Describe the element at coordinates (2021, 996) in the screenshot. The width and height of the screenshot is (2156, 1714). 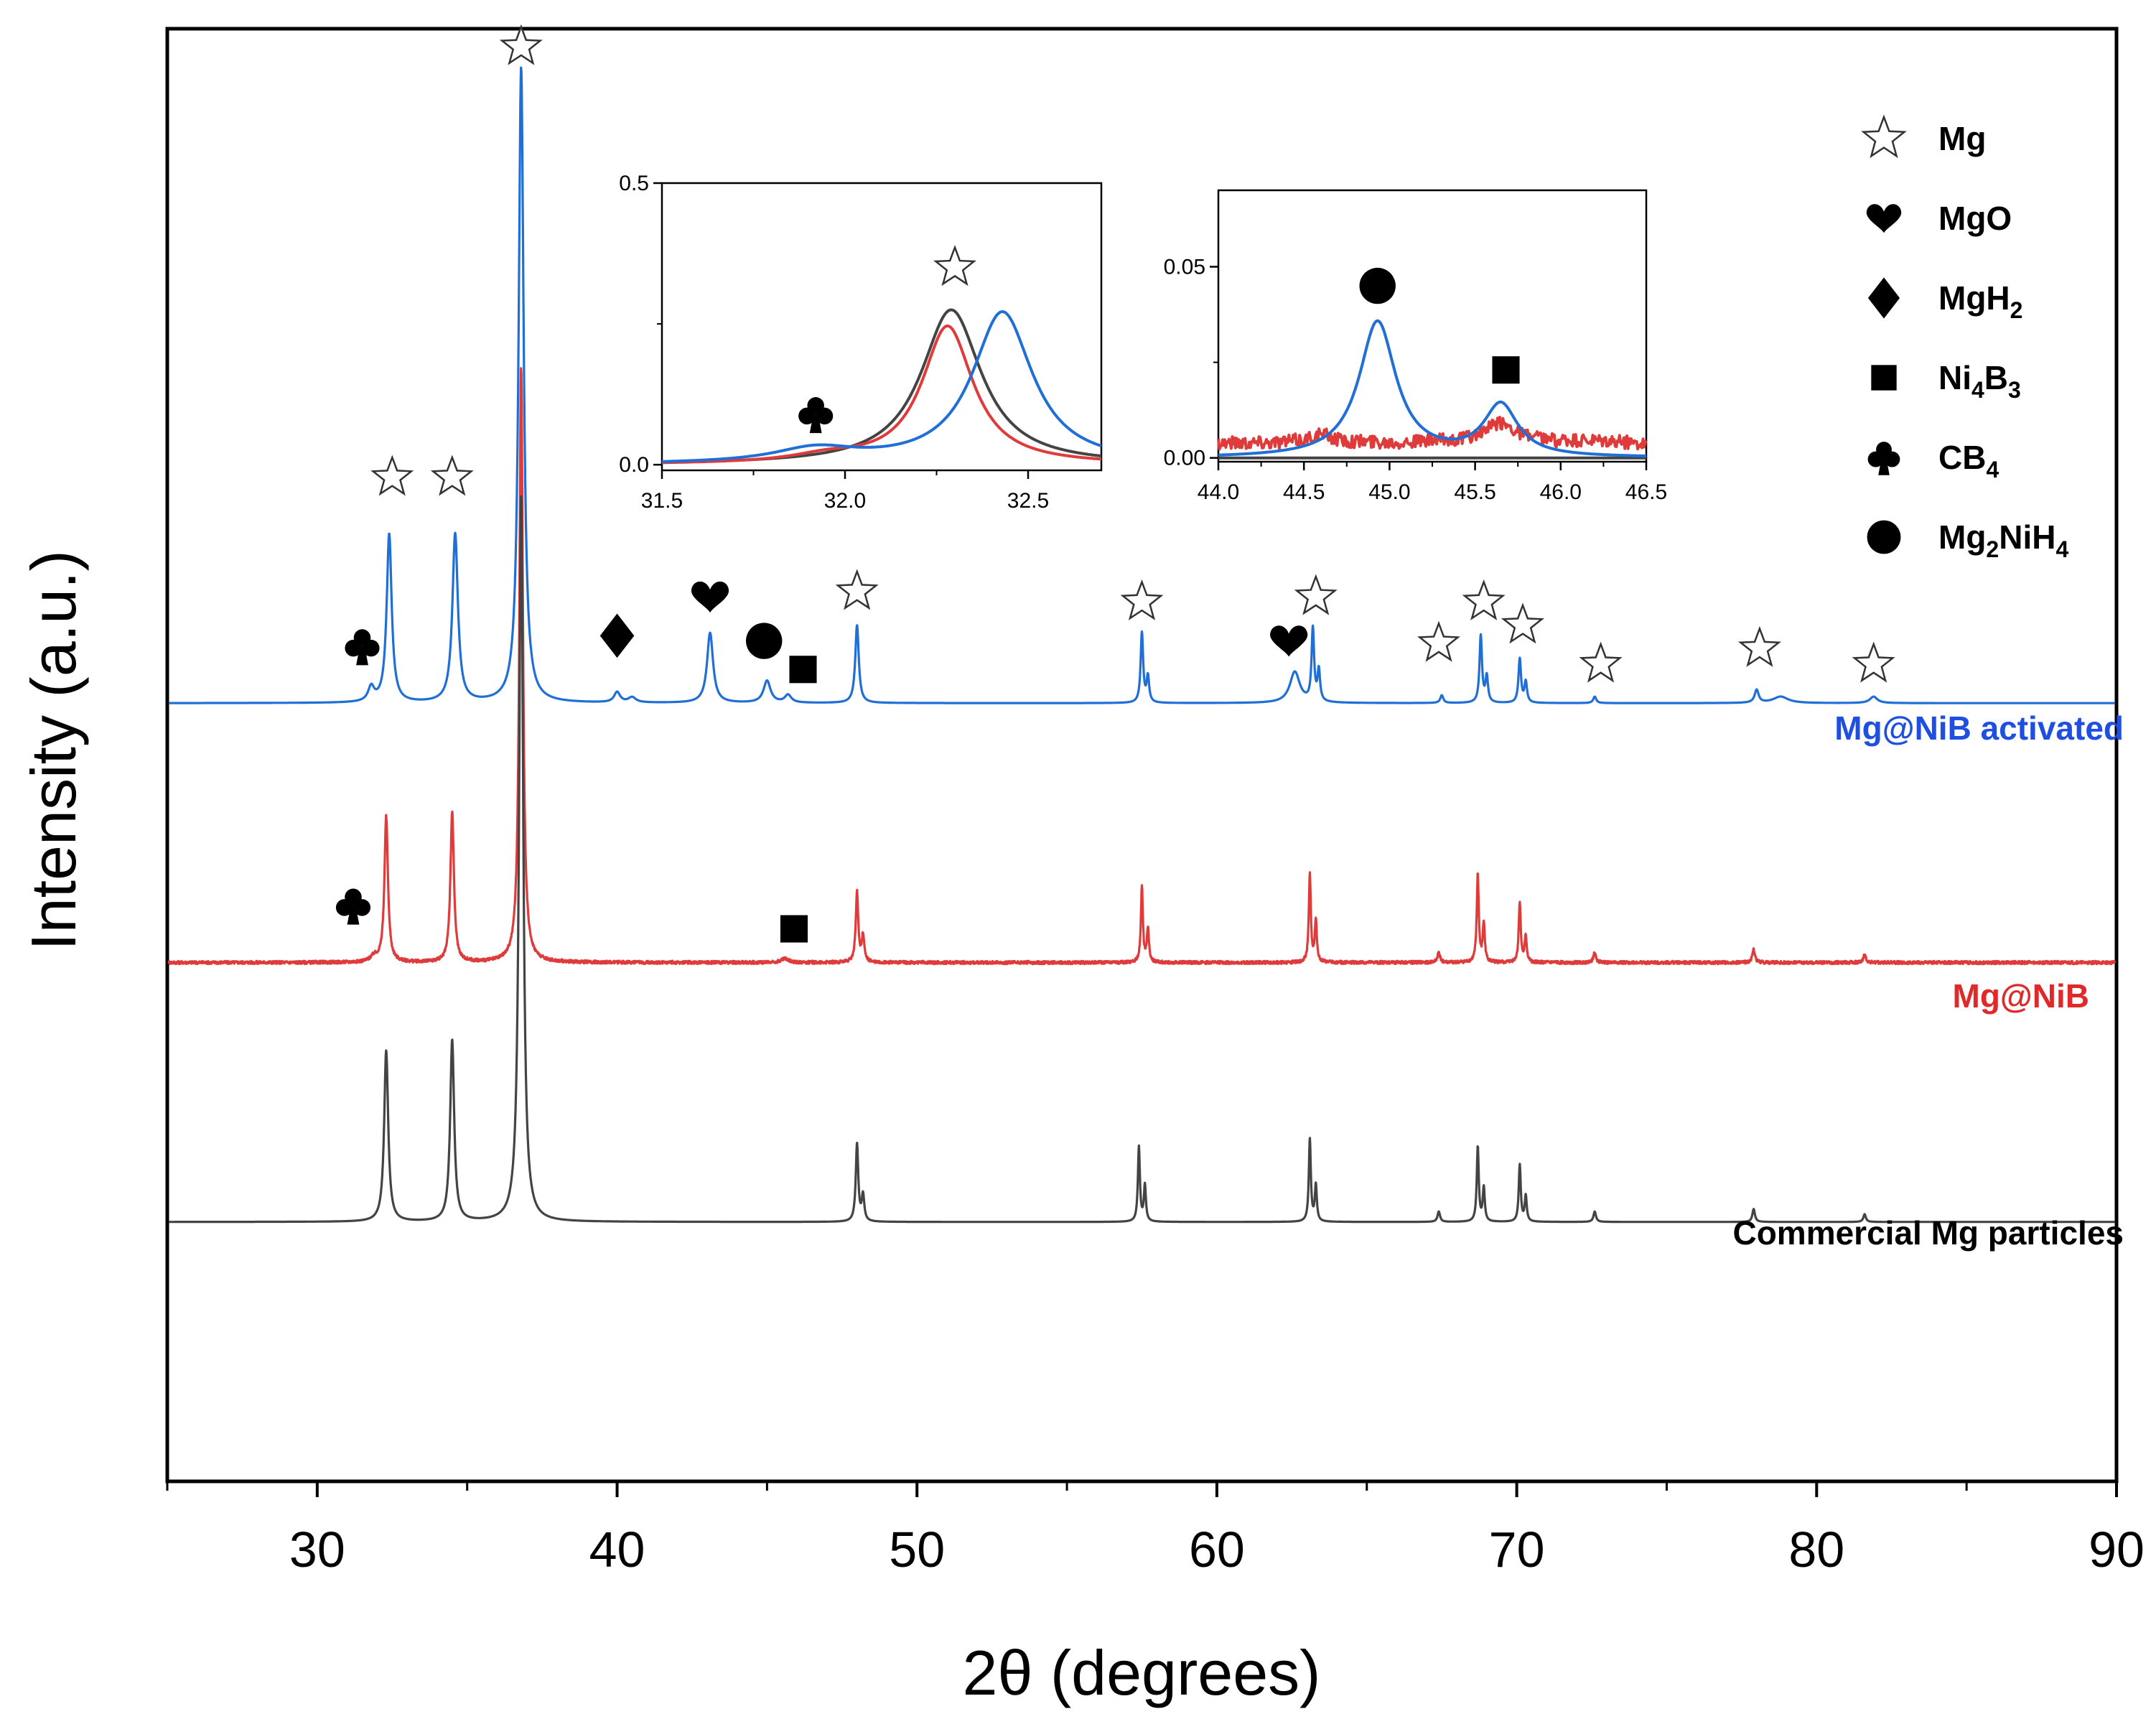
I see `series-label-mgnib: Mg@NiB` at that location.